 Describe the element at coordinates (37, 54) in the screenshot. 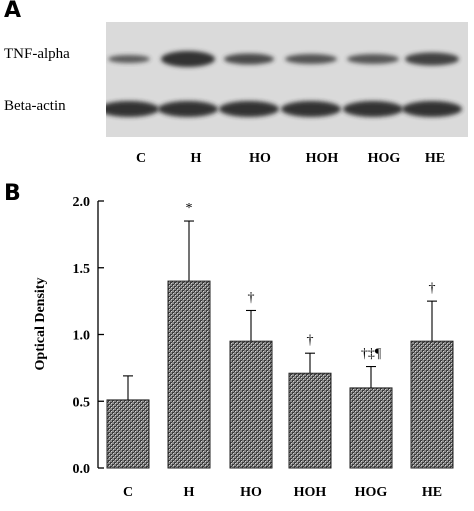

I see `tnf-alpha-row-label: TNF-alpha` at that location.